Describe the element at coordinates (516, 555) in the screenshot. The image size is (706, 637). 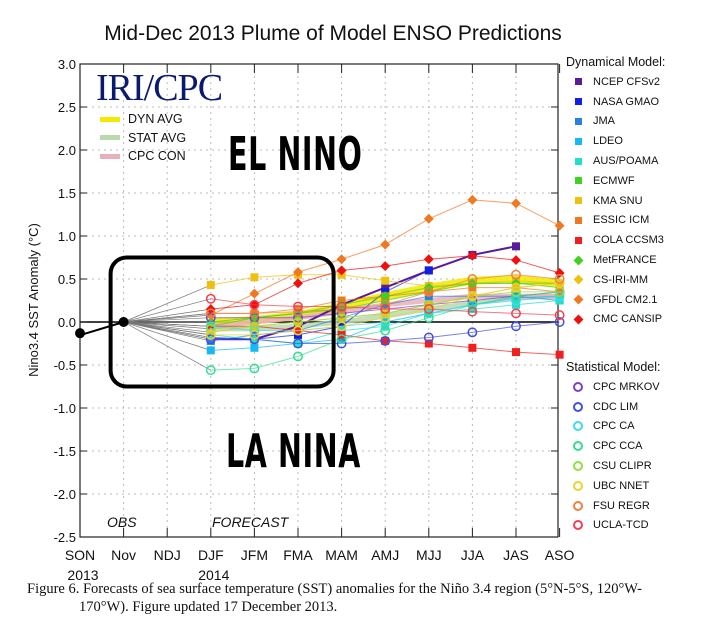
I see `x-tick-label: JAS` at that location.